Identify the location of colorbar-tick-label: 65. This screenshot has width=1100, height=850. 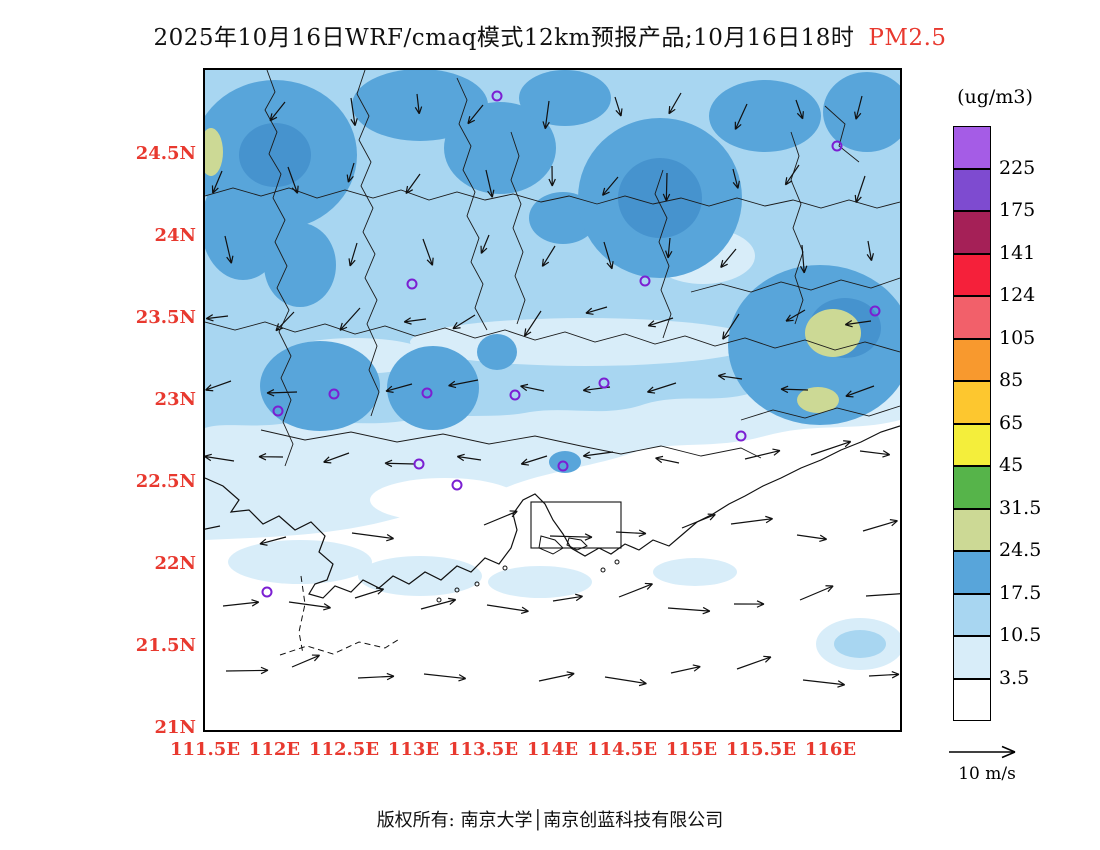
(1011, 422).